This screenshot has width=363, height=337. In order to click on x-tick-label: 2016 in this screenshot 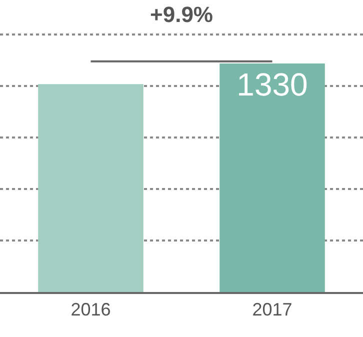, I will do `click(90, 310)`.